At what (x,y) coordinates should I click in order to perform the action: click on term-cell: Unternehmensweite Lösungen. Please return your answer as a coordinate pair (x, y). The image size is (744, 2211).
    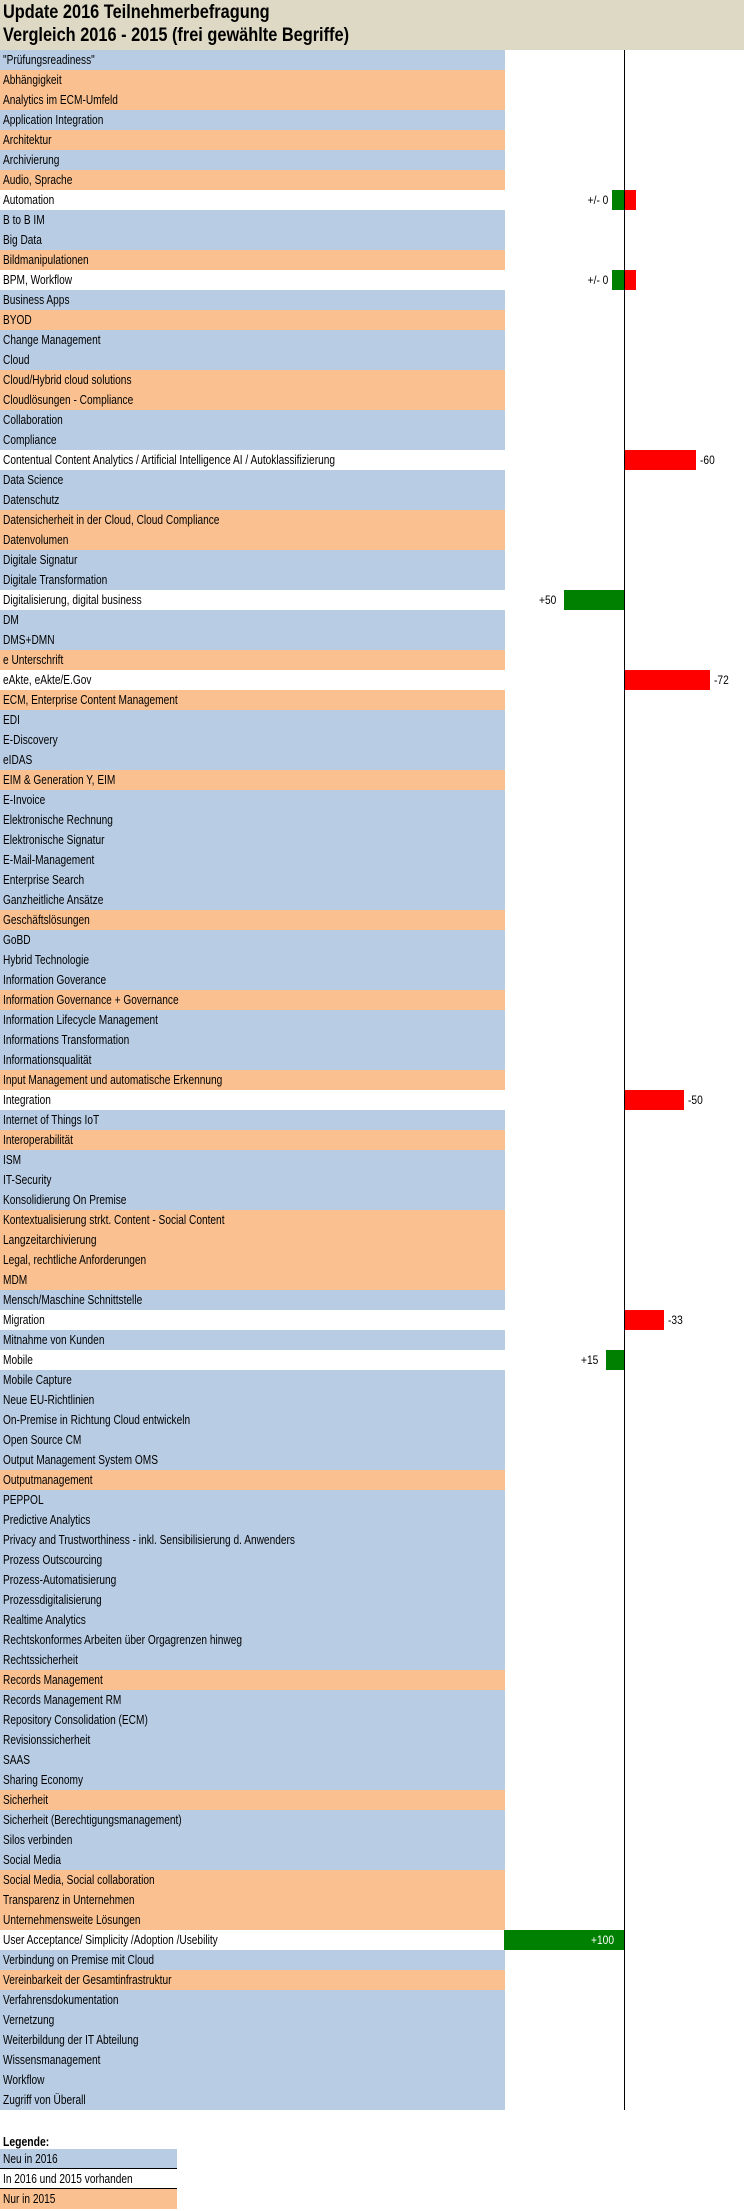
    Looking at the image, I should click on (252, 1920).